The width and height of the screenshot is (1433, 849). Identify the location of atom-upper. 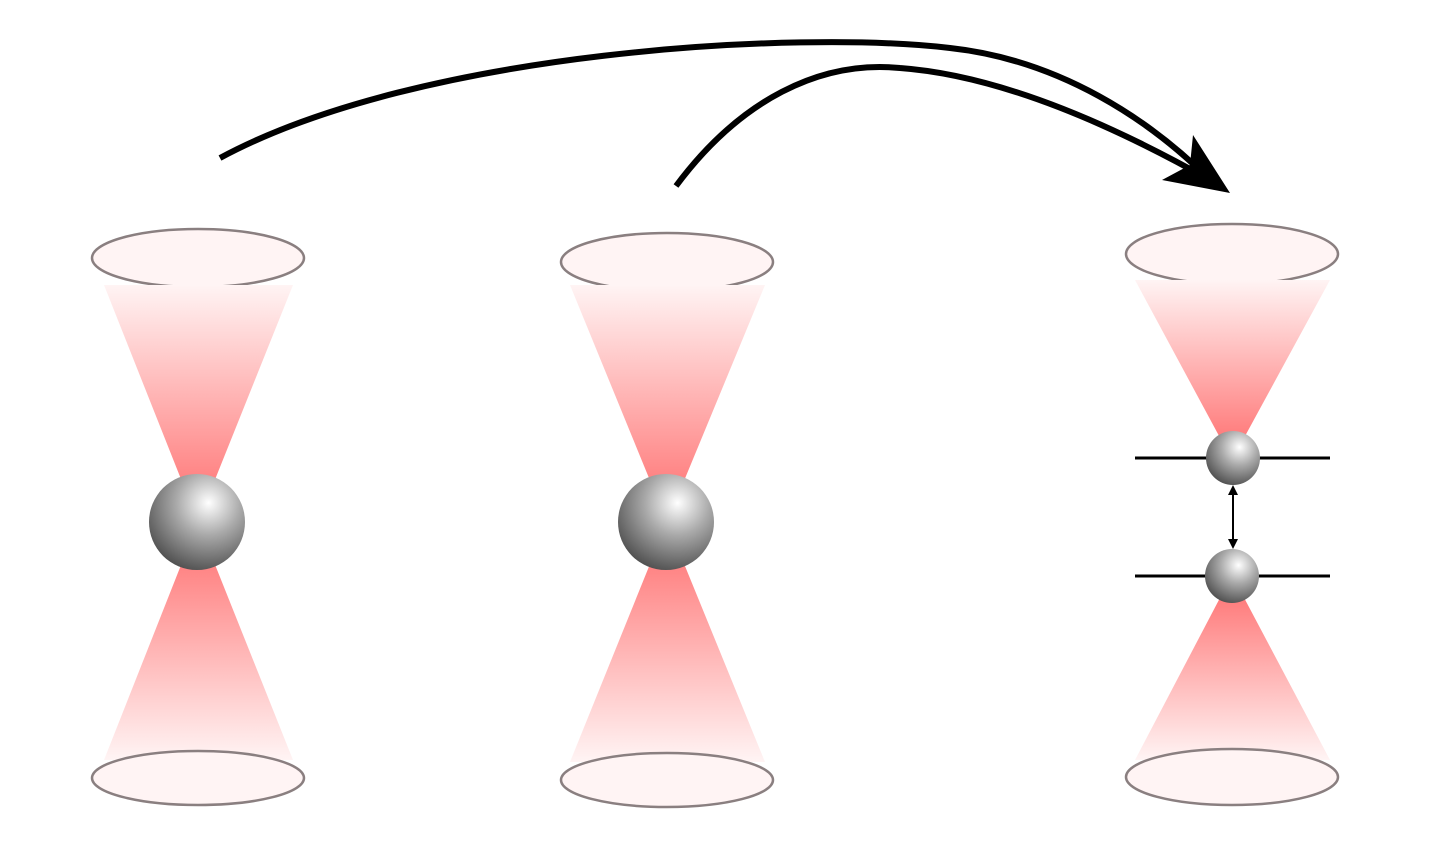
(1233, 458).